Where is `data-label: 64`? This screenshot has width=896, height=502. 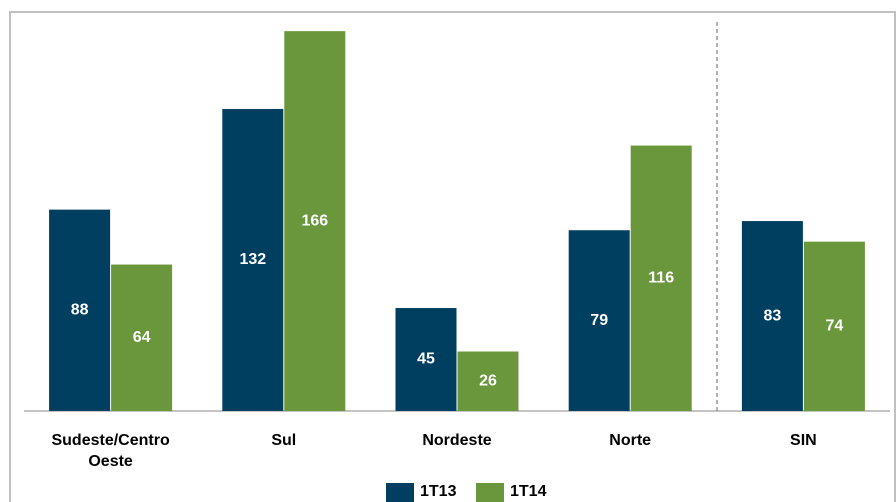 data-label: 64 is located at coordinates (142, 337).